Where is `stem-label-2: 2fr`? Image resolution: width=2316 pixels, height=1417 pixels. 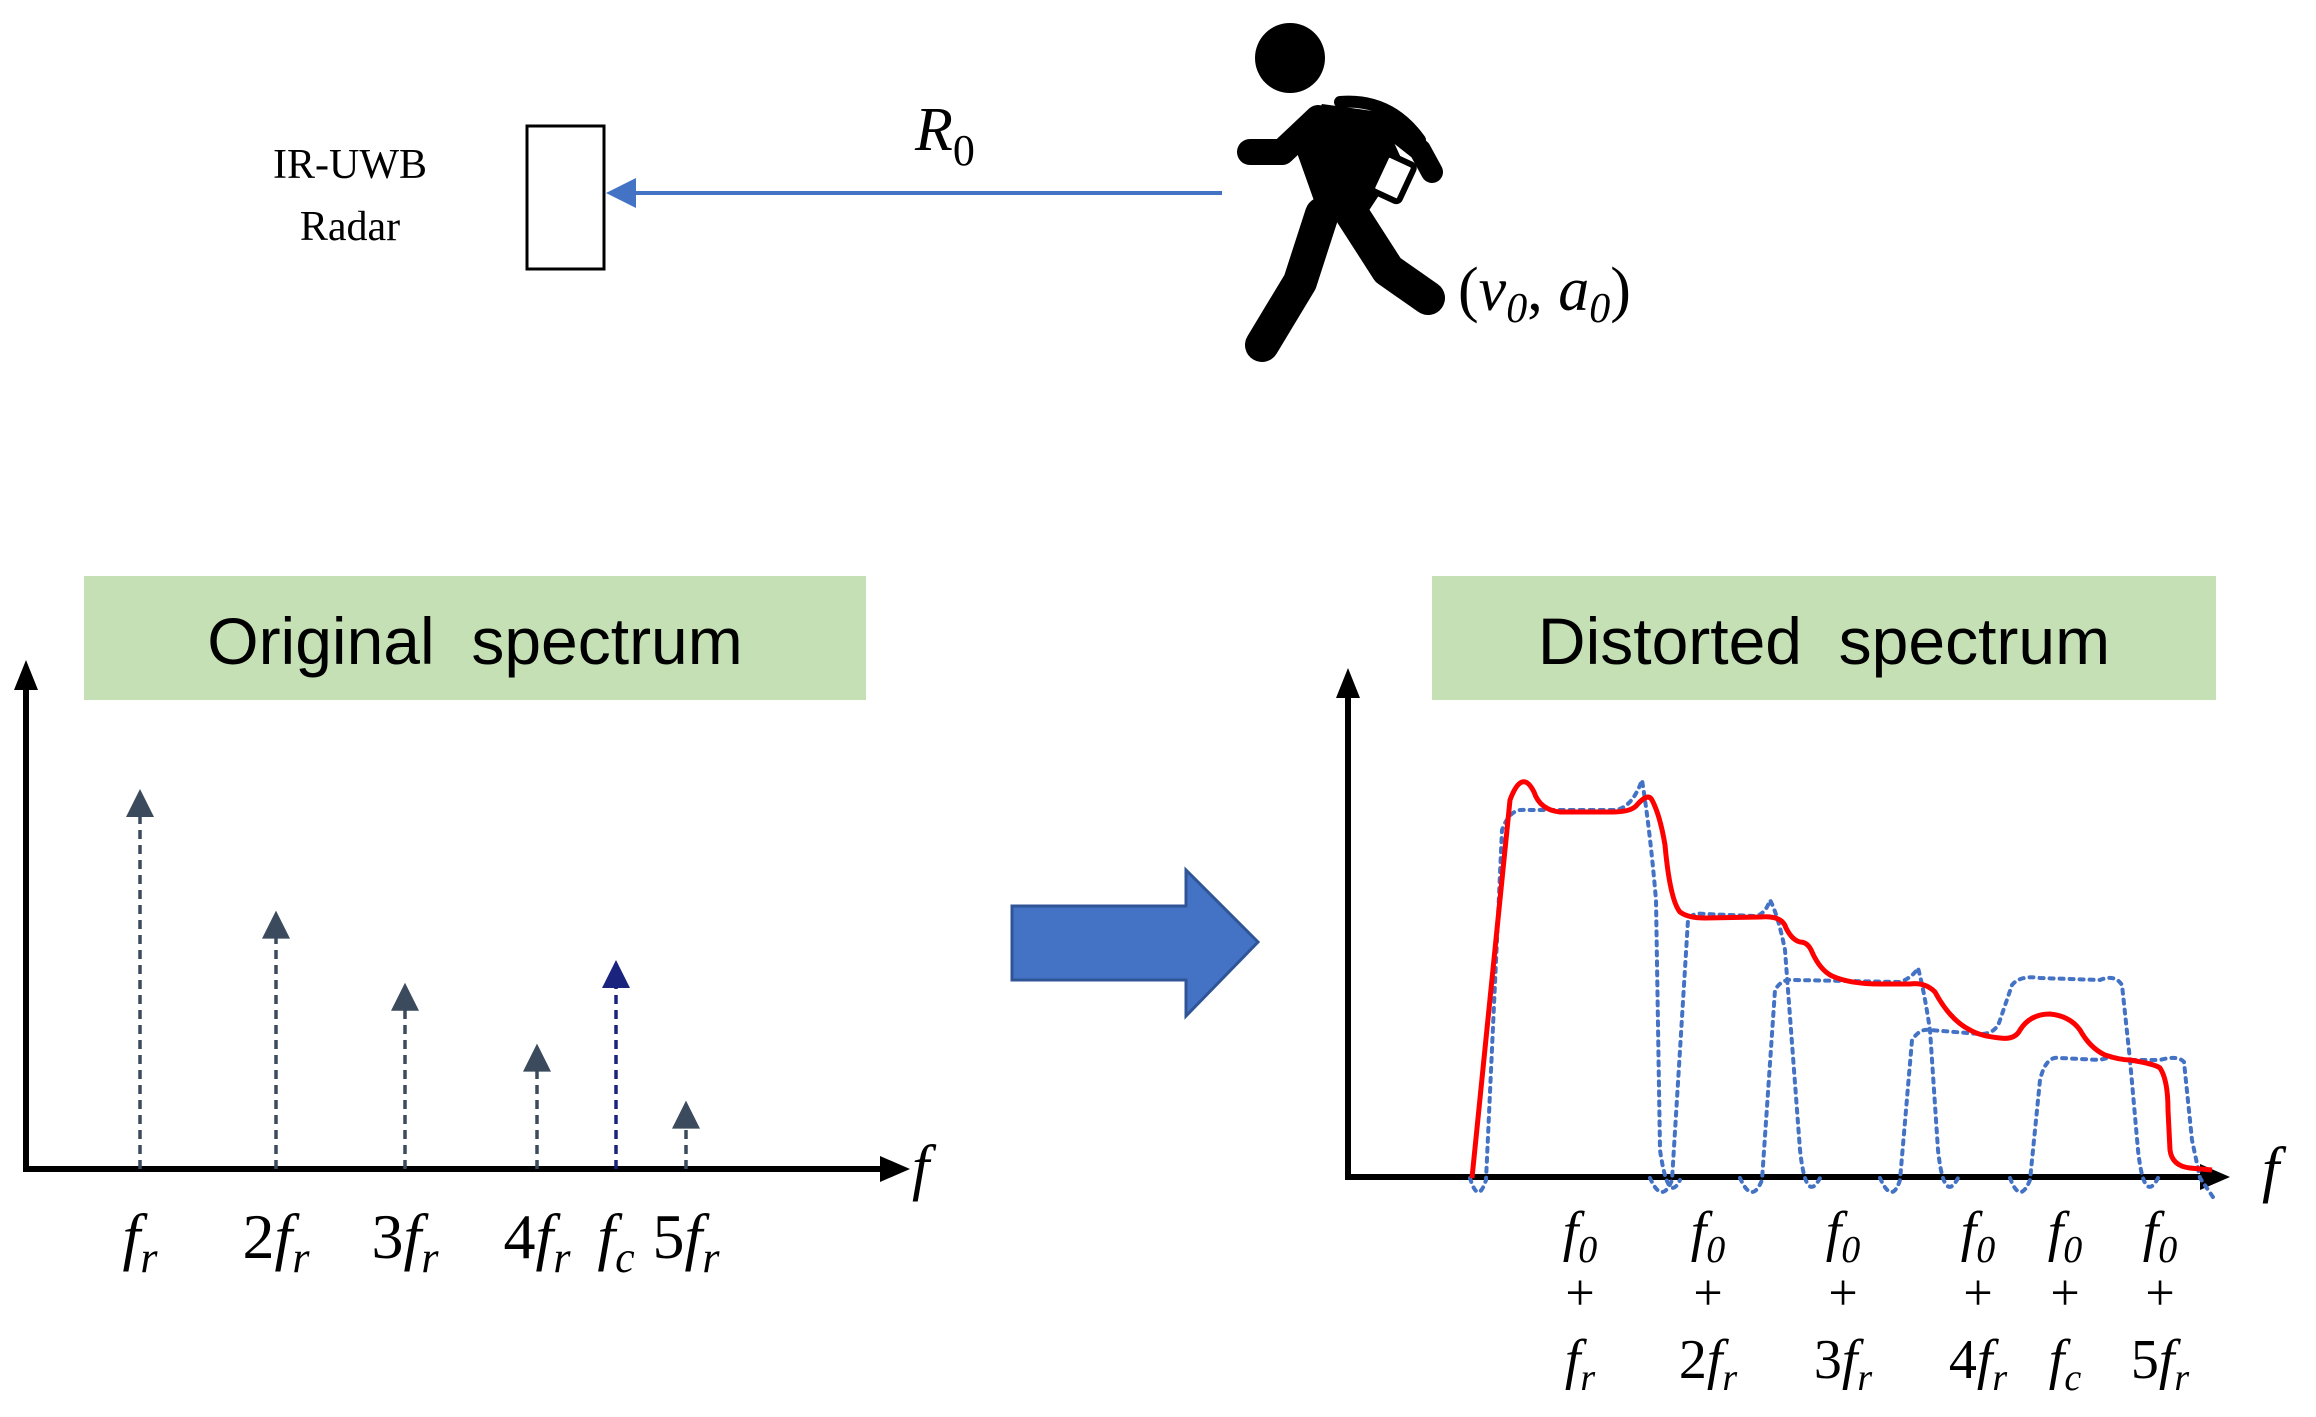
stem-label-2: 2fr is located at coordinates (277, 1241).